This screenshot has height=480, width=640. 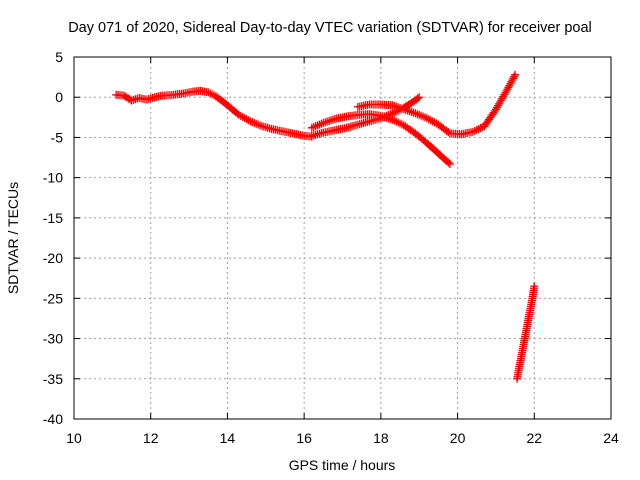 I want to click on y-tick-label: -20, so click(x=53, y=258).